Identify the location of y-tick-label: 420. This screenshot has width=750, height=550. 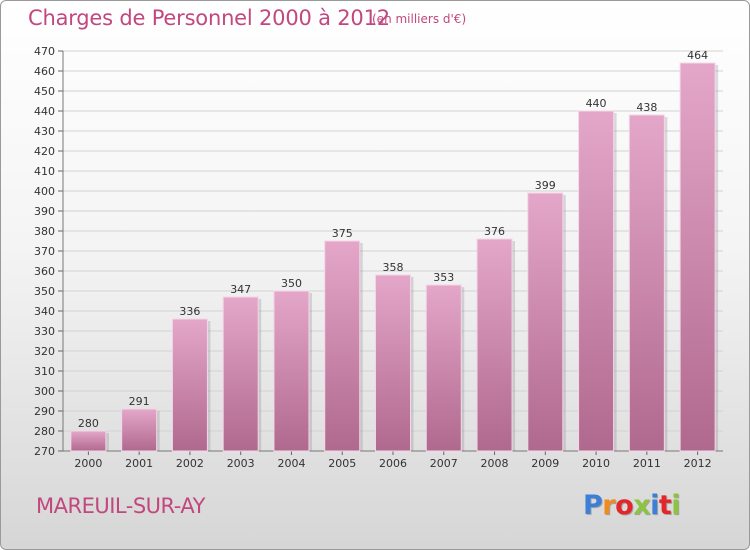
(44, 151).